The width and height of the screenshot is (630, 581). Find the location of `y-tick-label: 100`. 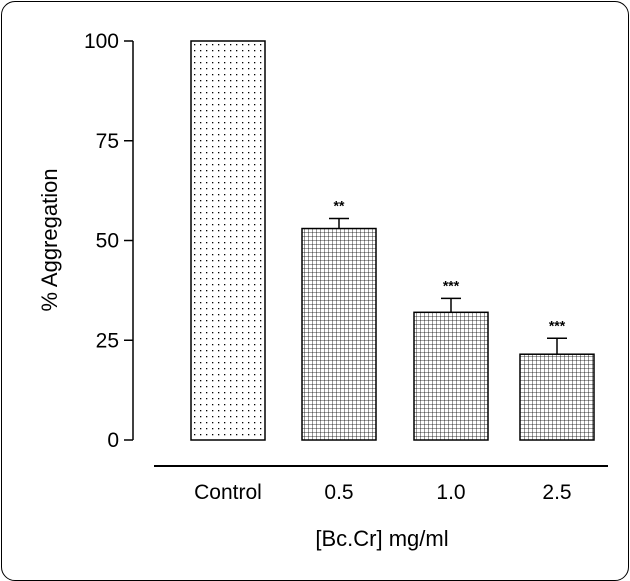

y-tick-label: 100 is located at coordinates (101, 41).